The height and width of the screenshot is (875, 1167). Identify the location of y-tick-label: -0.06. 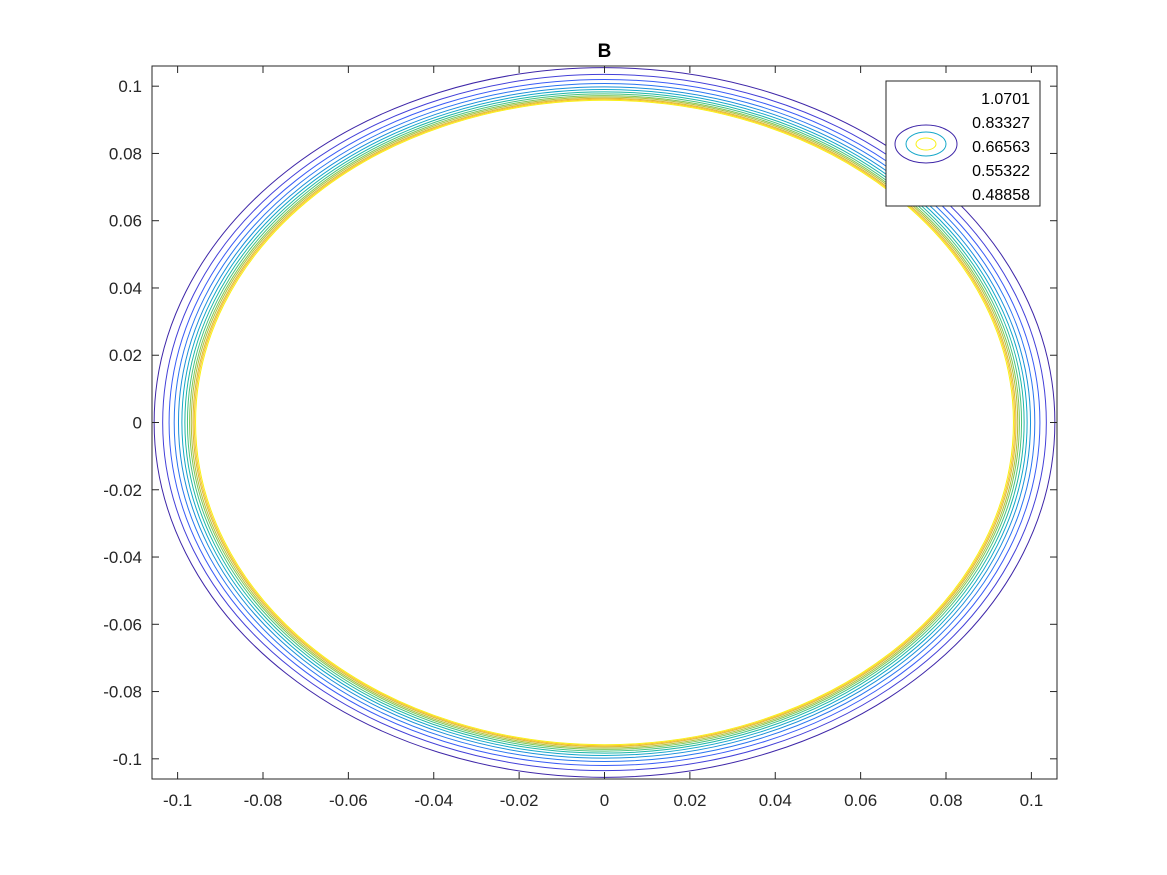
(122, 624).